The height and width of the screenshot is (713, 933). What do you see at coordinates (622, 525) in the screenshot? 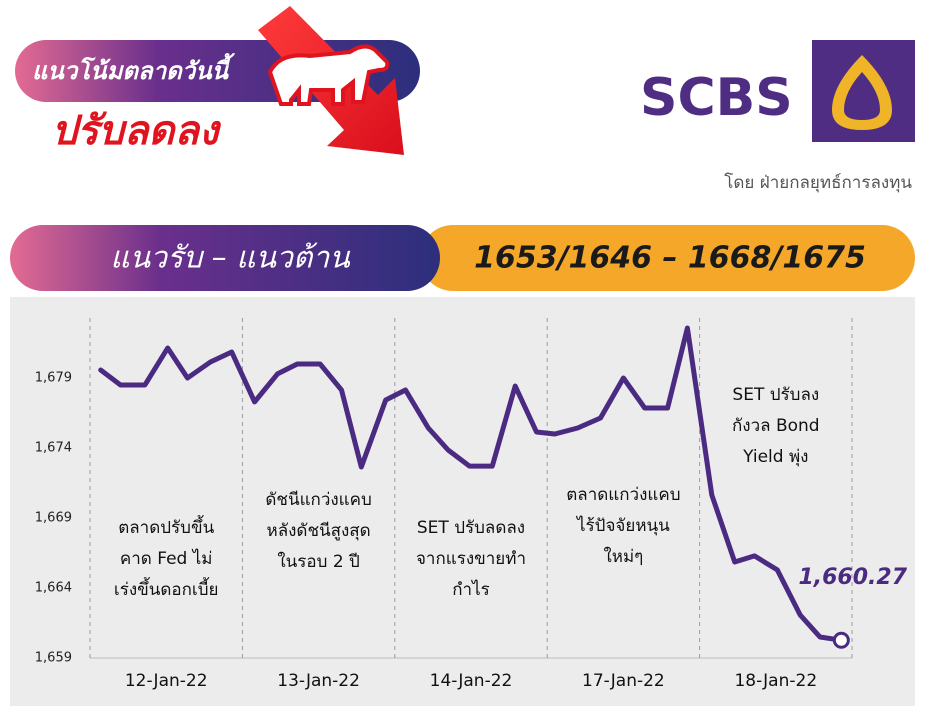
I see `annotation: ไร้ปัจจัยหนุน` at bounding box center [622, 525].